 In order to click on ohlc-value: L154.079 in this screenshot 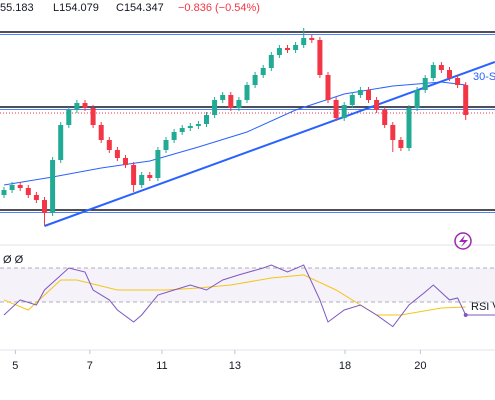, I will do `click(76, 8)`.